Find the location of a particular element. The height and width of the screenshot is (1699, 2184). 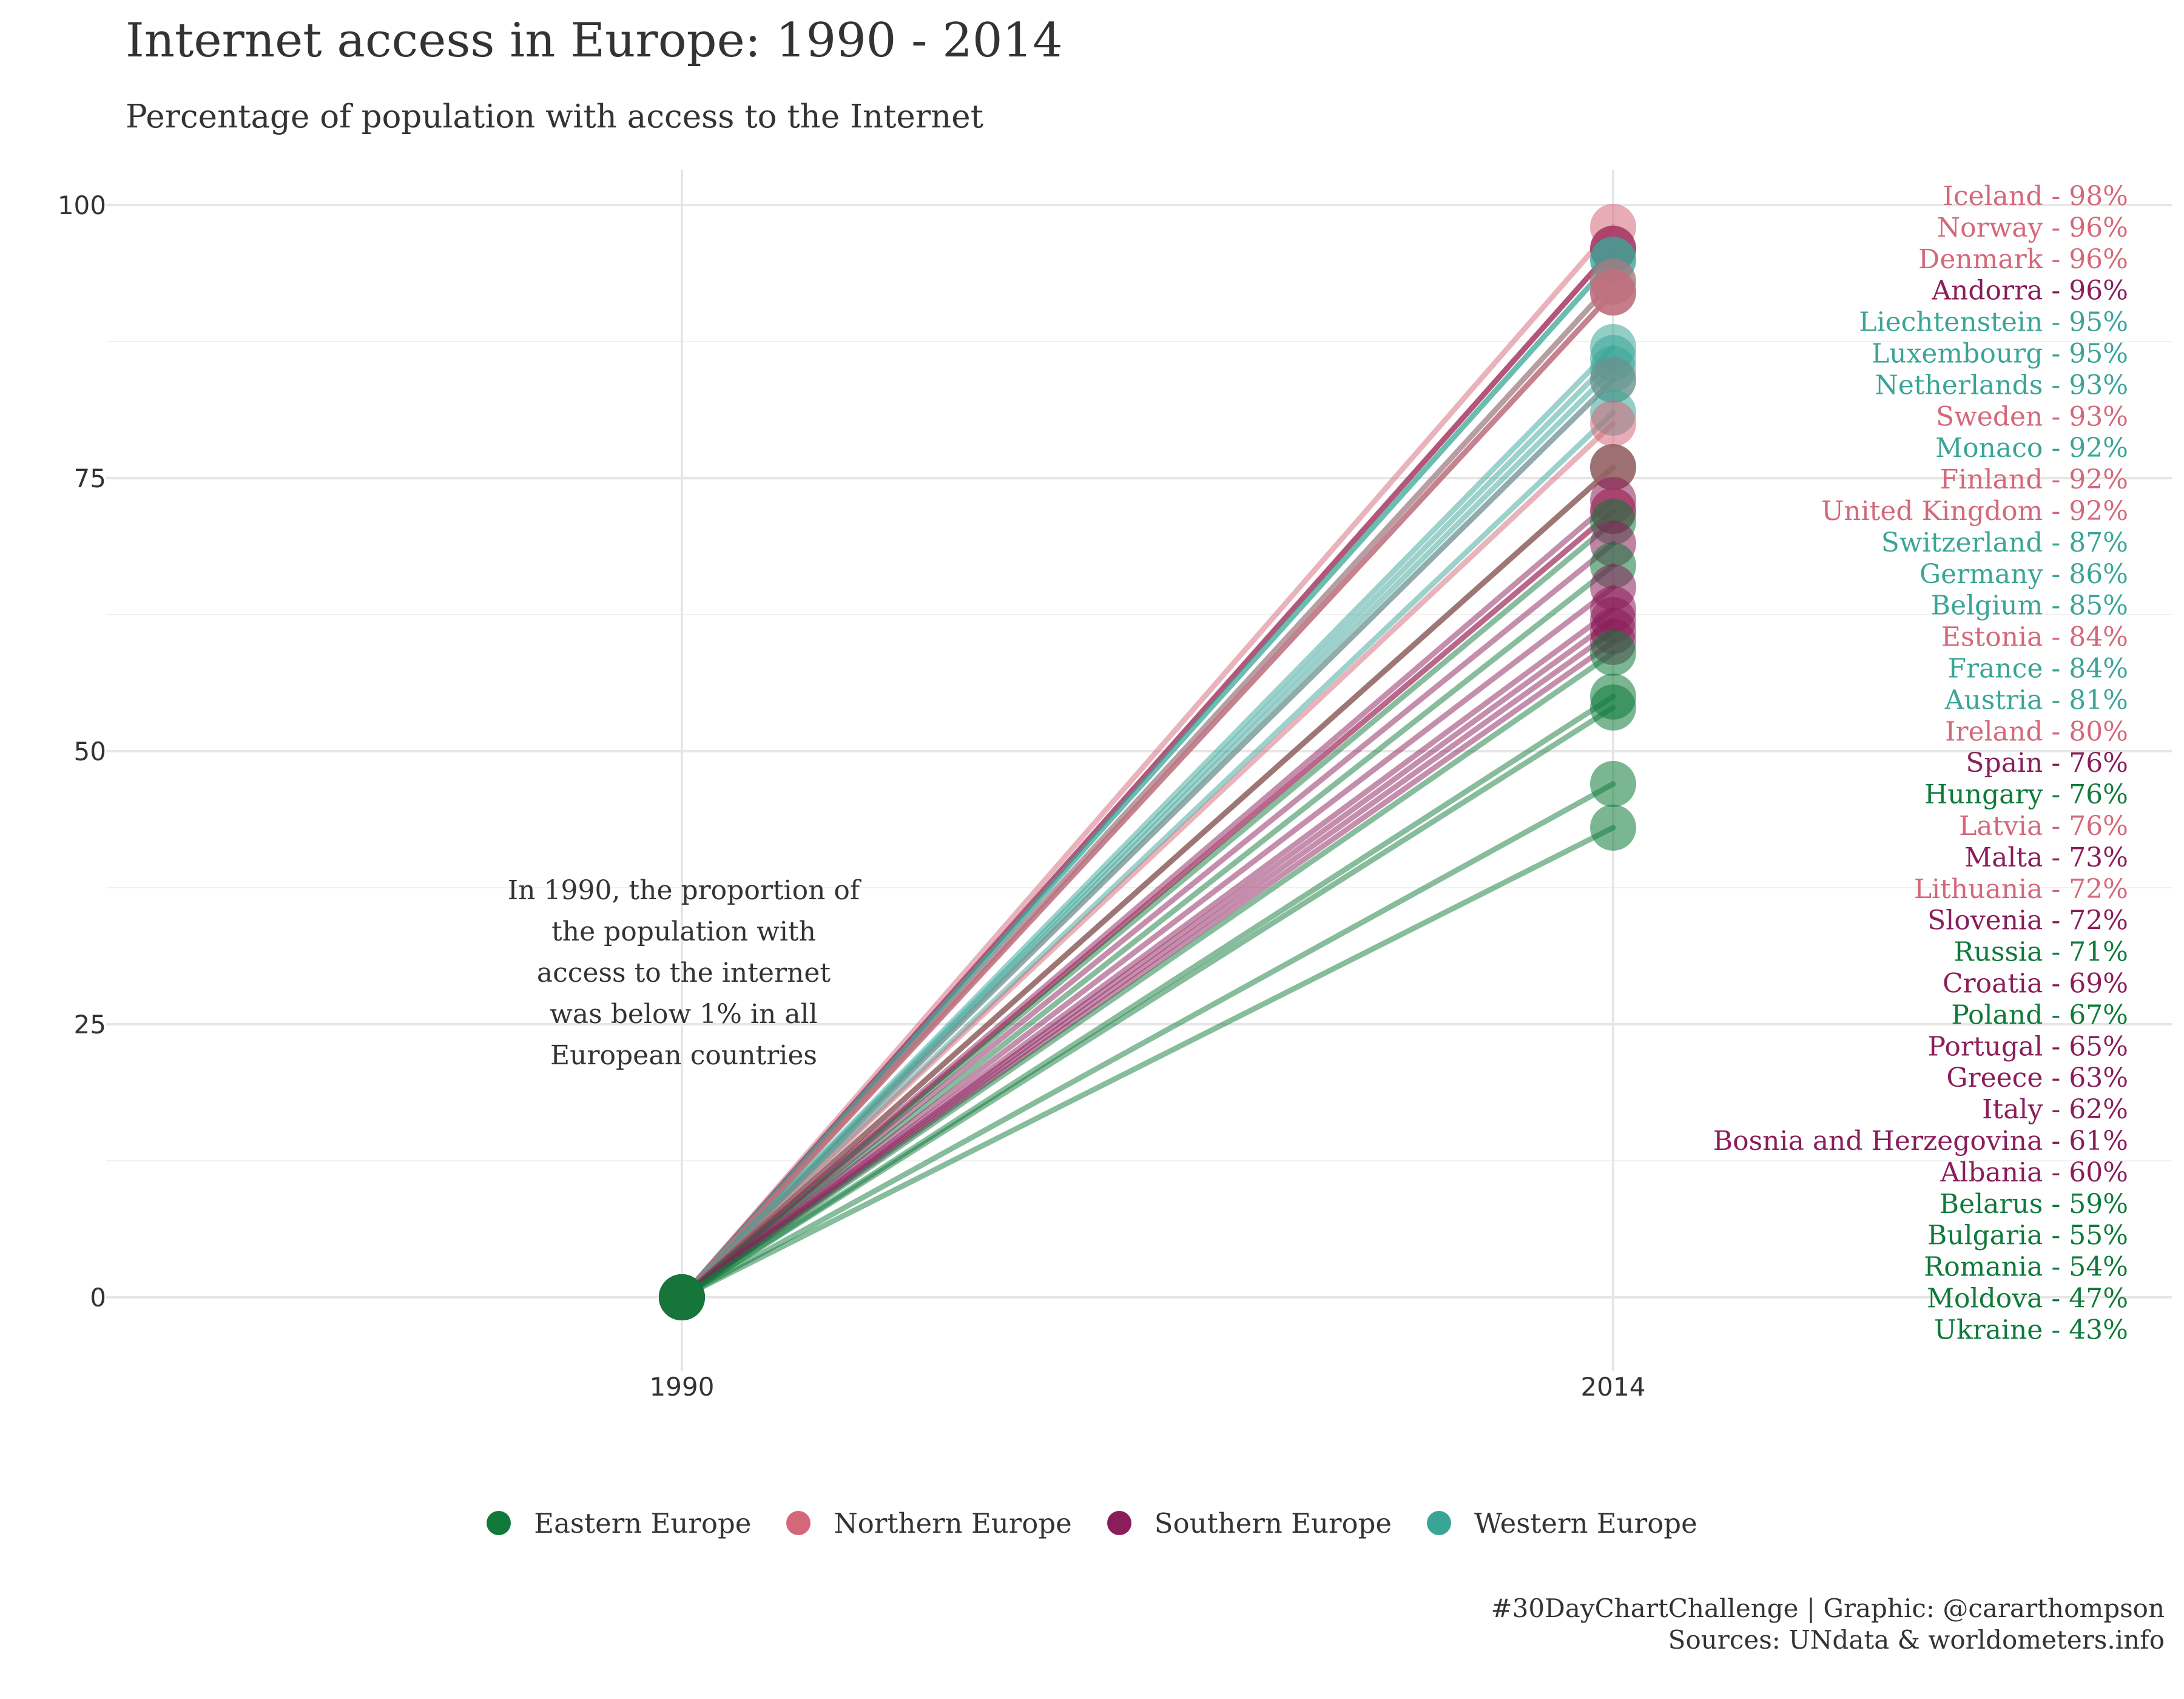

point-1990-bosnia-and-herzegovina is located at coordinates (682, 1297).